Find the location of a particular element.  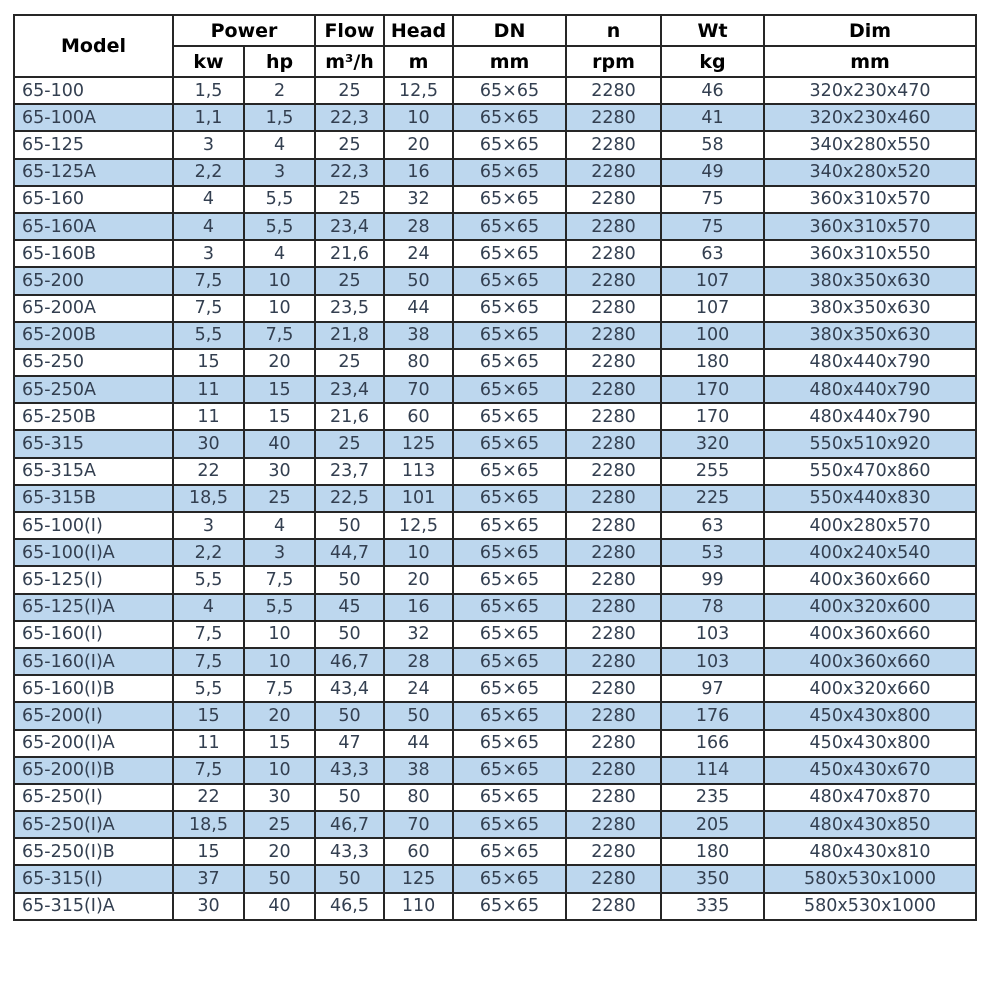

cell-model: 65-125(I) is located at coordinates (93, 580).